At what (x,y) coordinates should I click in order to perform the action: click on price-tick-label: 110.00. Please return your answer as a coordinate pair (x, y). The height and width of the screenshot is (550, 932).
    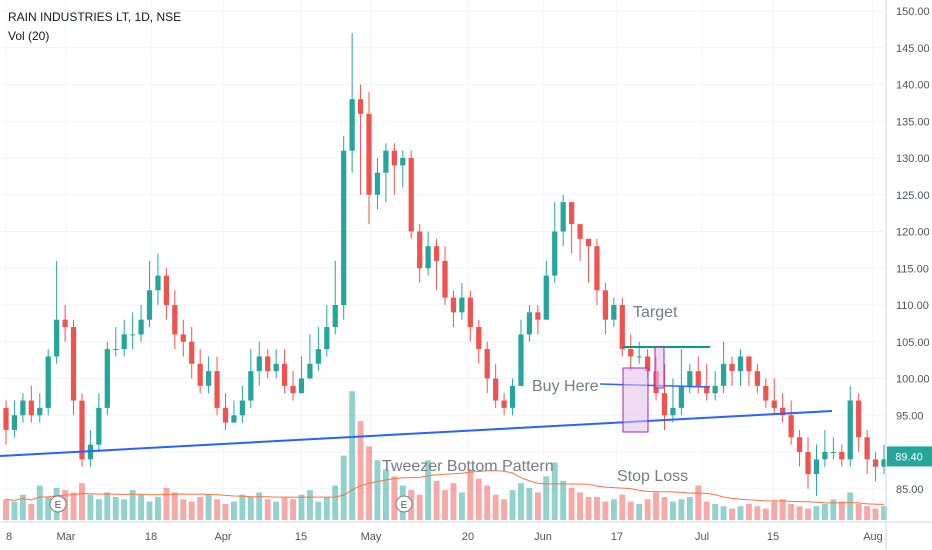
    Looking at the image, I should click on (912, 306).